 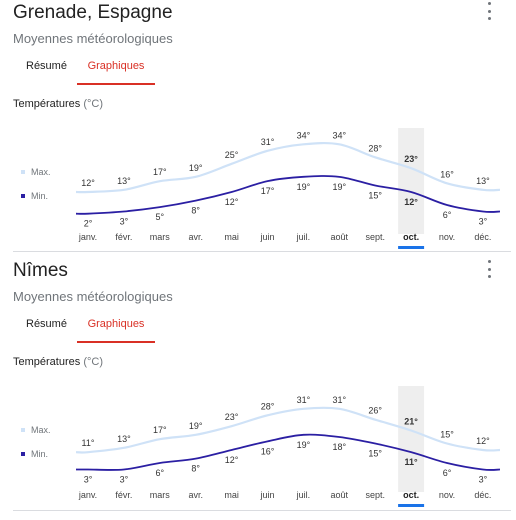 I want to click on data-label-min: 11°, so click(x=412, y=462).